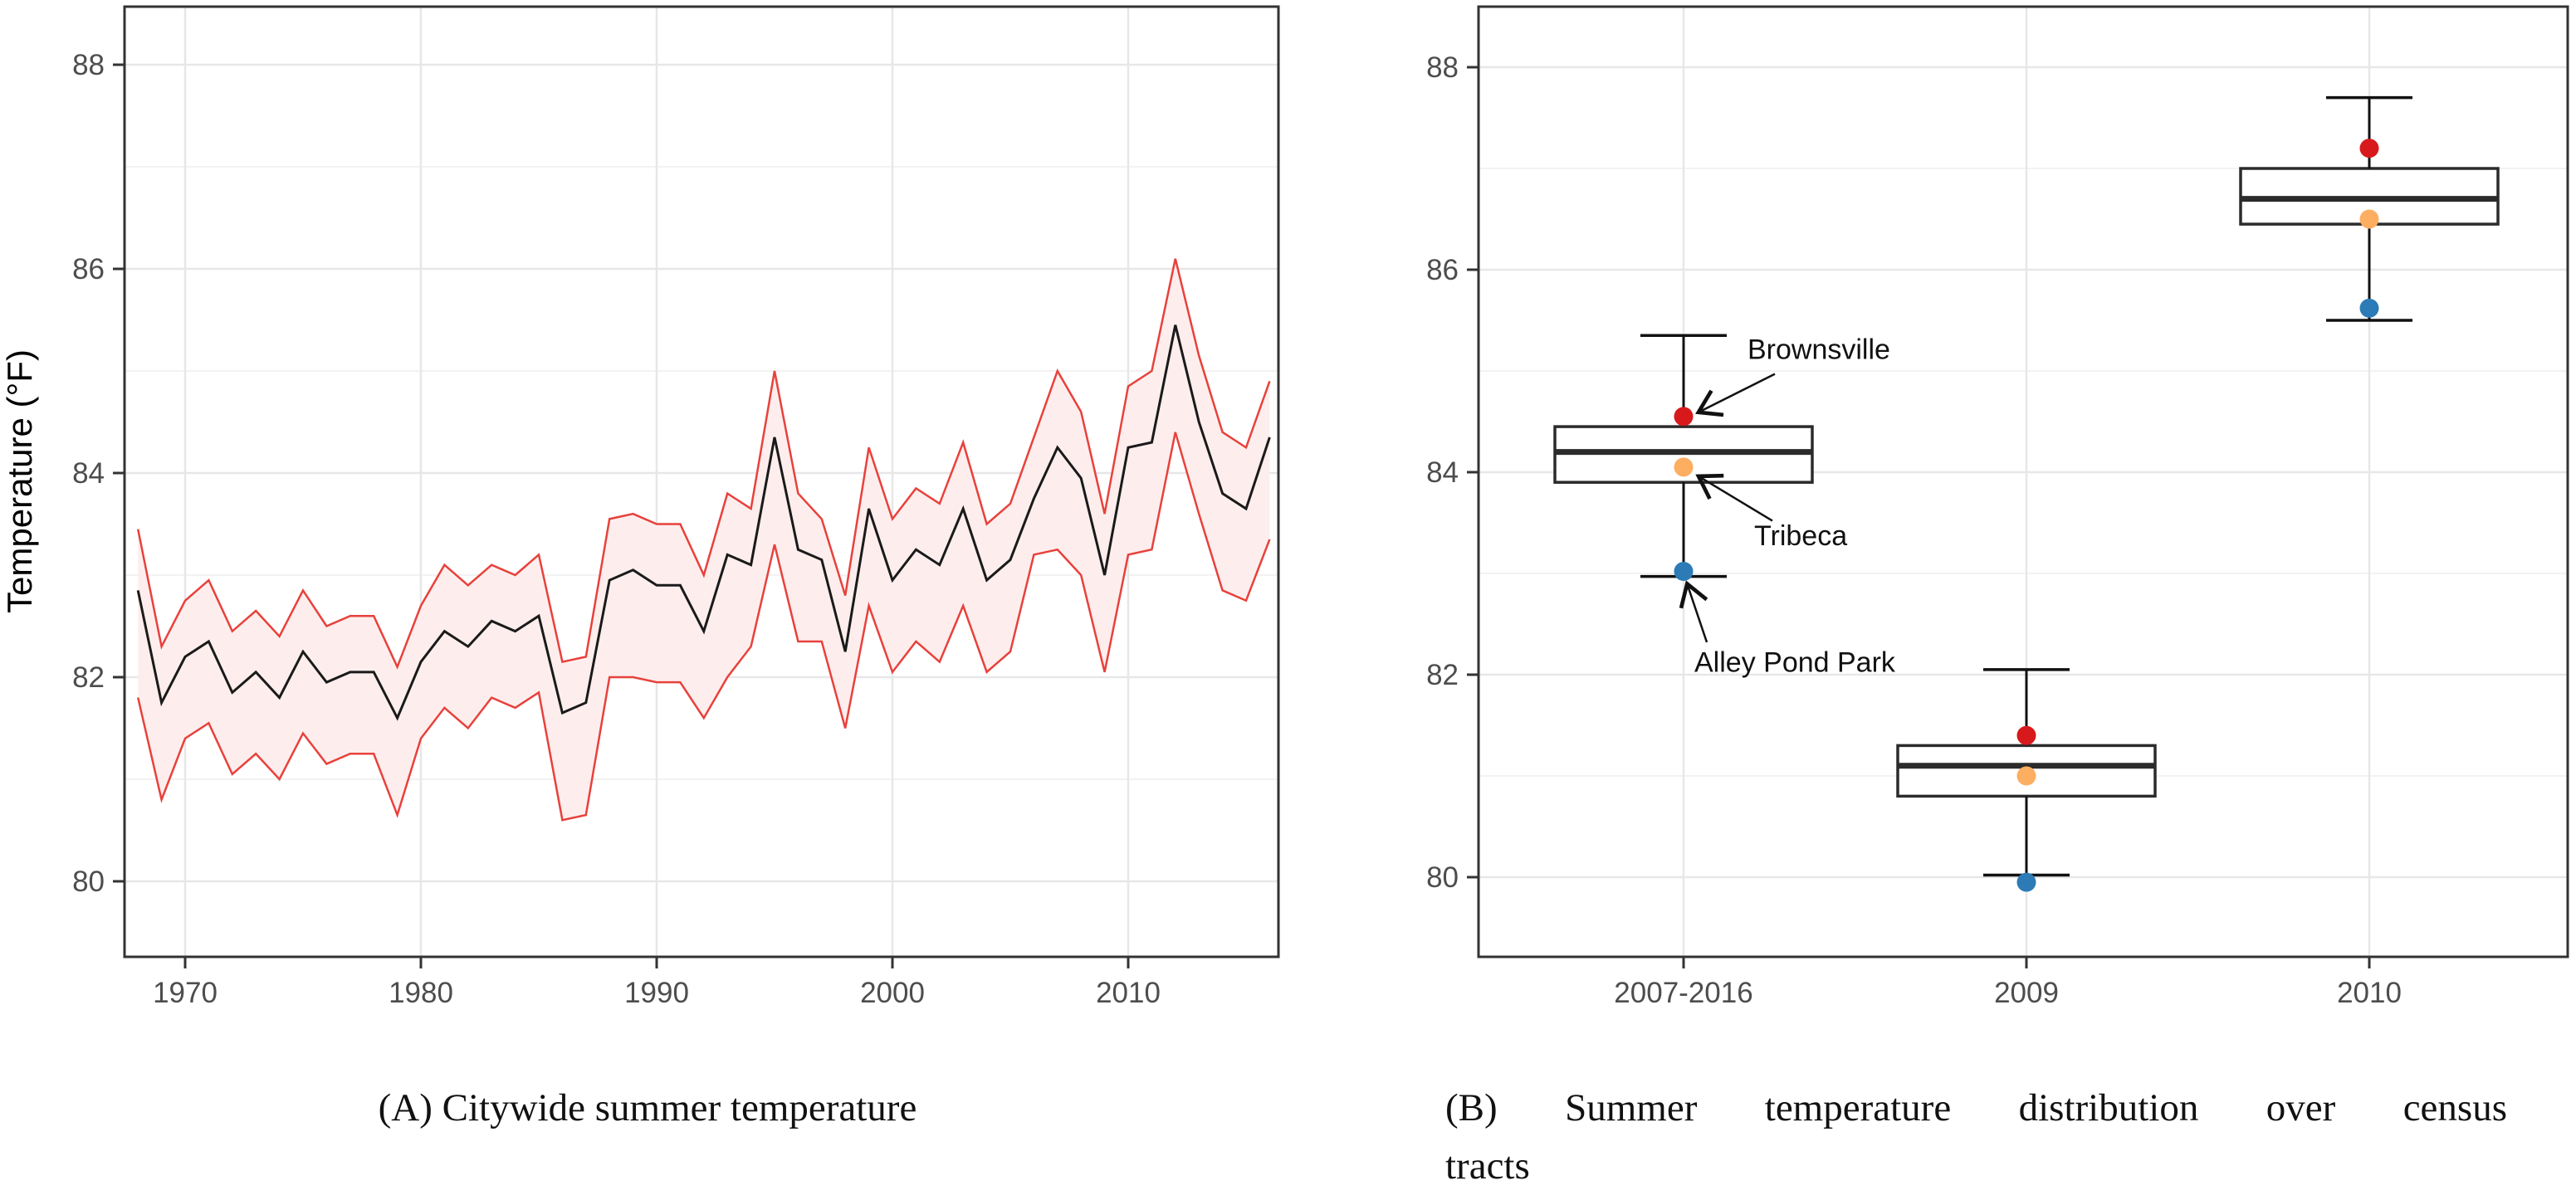 This screenshot has height=1195, width=2576. I want to click on x-axis-tick-label: 1980, so click(421, 993).